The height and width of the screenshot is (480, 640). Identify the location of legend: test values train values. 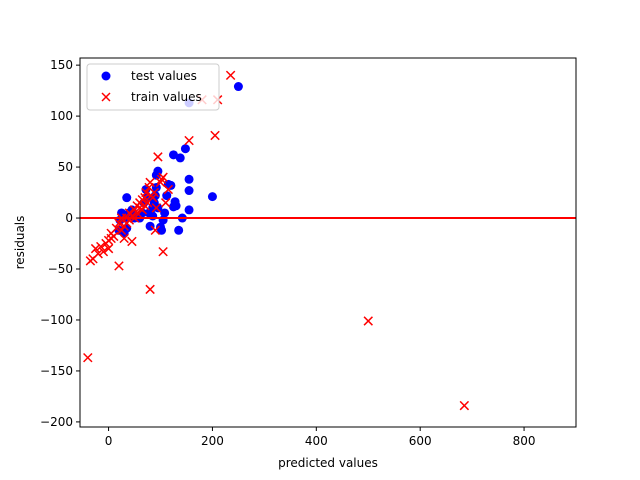
(153, 87).